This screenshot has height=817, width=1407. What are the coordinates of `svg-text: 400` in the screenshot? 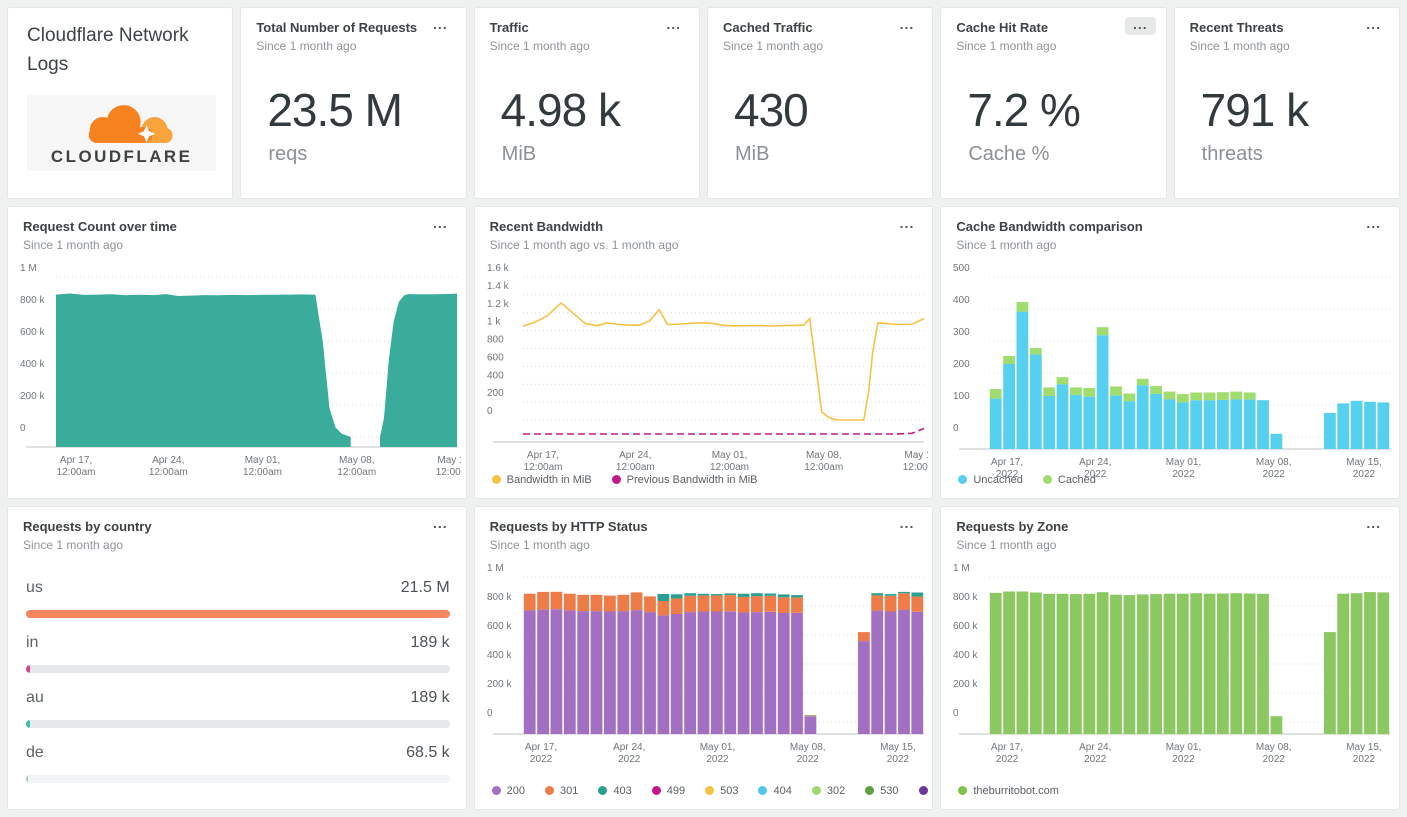 It's located at (961, 300).